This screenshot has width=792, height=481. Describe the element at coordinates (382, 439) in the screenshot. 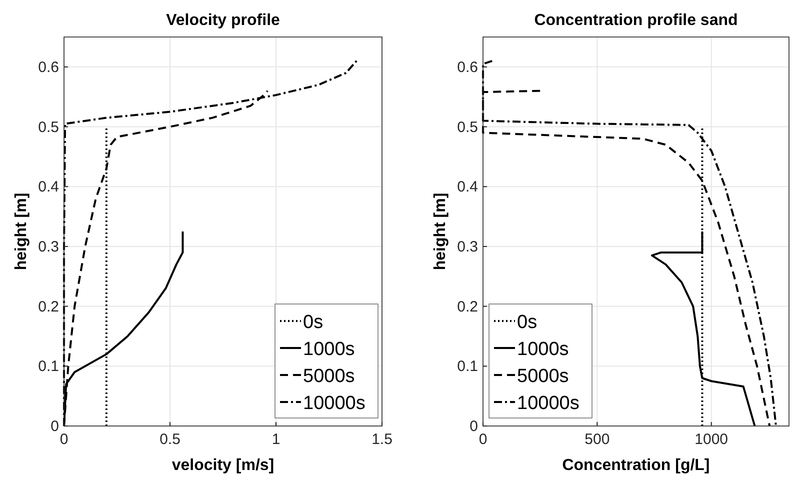

I see `x-tick-label: 1.5` at that location.